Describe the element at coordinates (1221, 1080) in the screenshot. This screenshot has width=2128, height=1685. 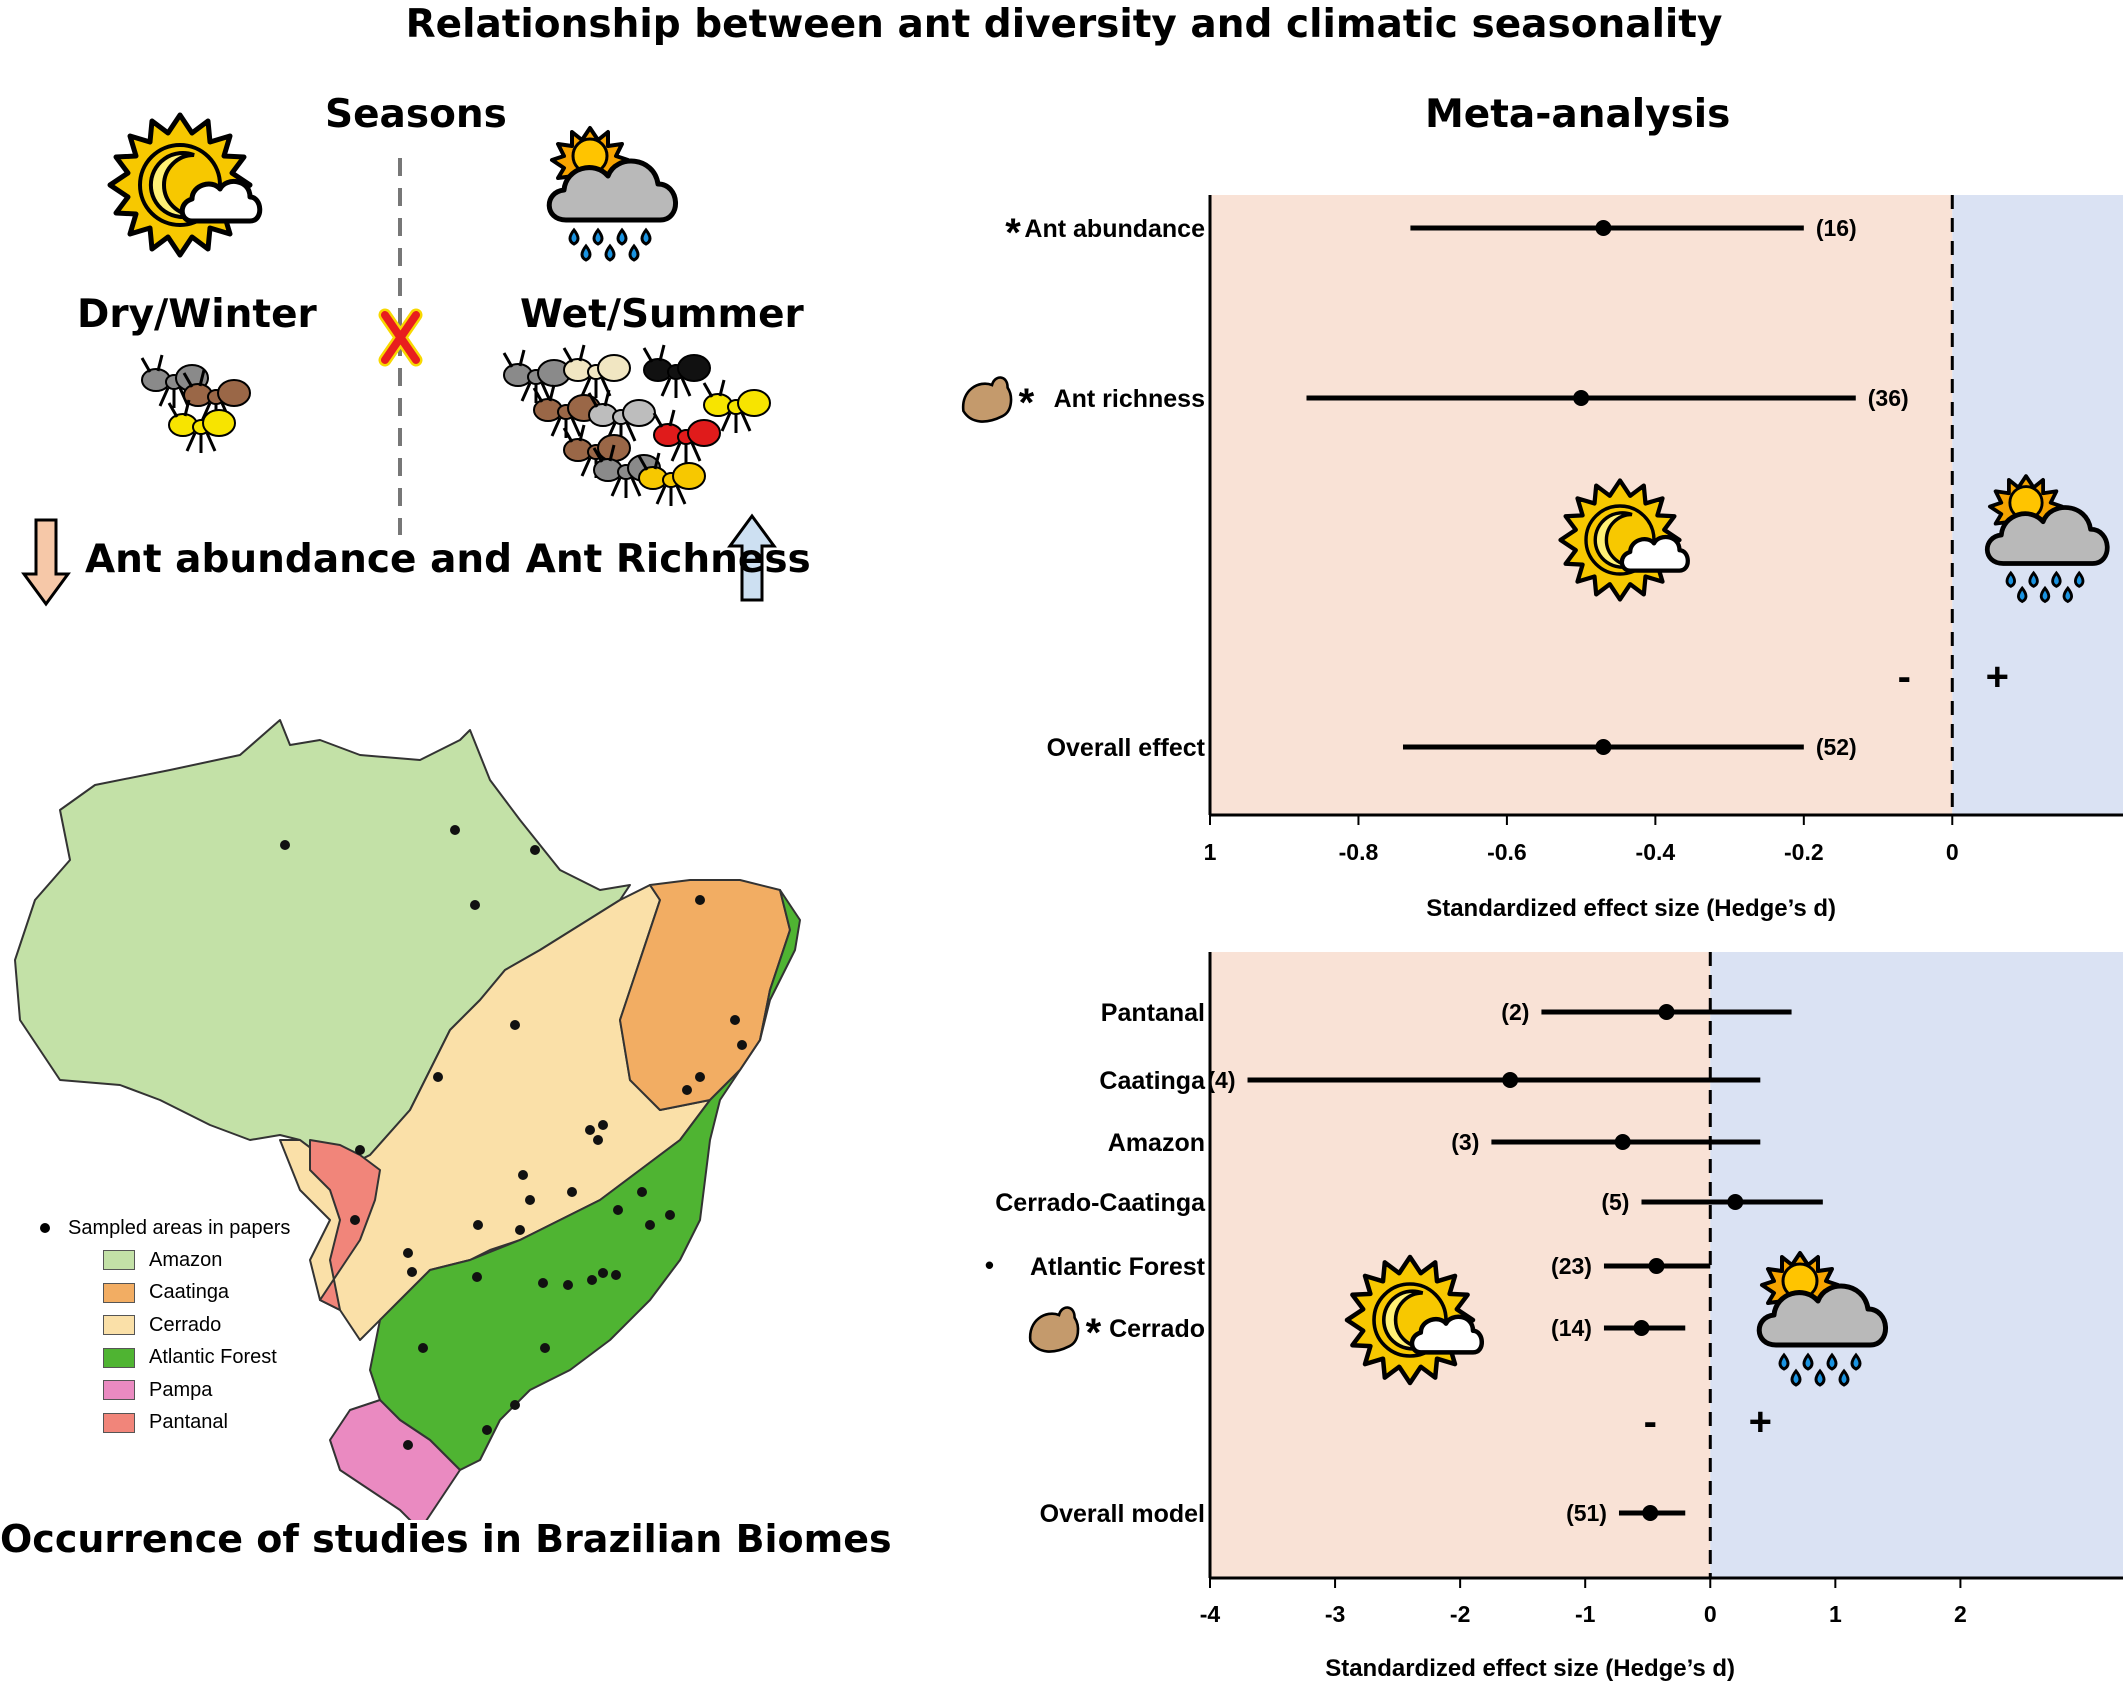
I see `sample-size-label: (4)` at that location.